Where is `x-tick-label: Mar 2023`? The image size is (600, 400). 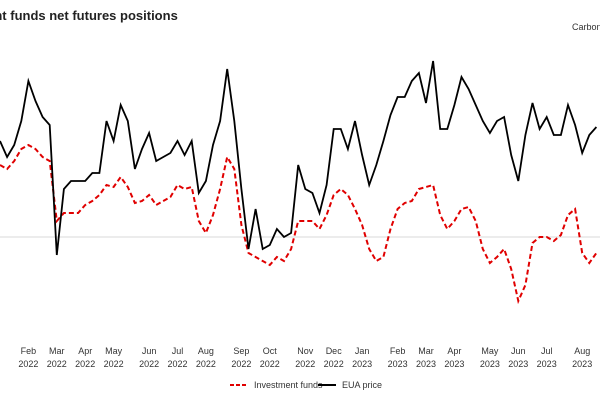
x-tick-label: Mar 2023 is located at coordinates (426, 357).